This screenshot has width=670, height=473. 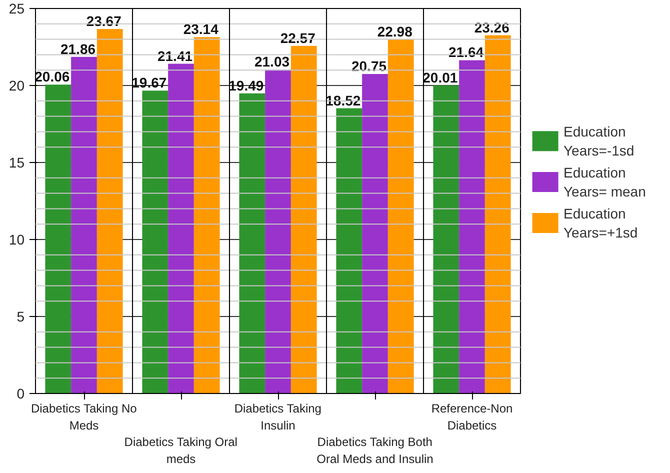 I want to click on data-label: 20.01, so click(x=440, y=77).